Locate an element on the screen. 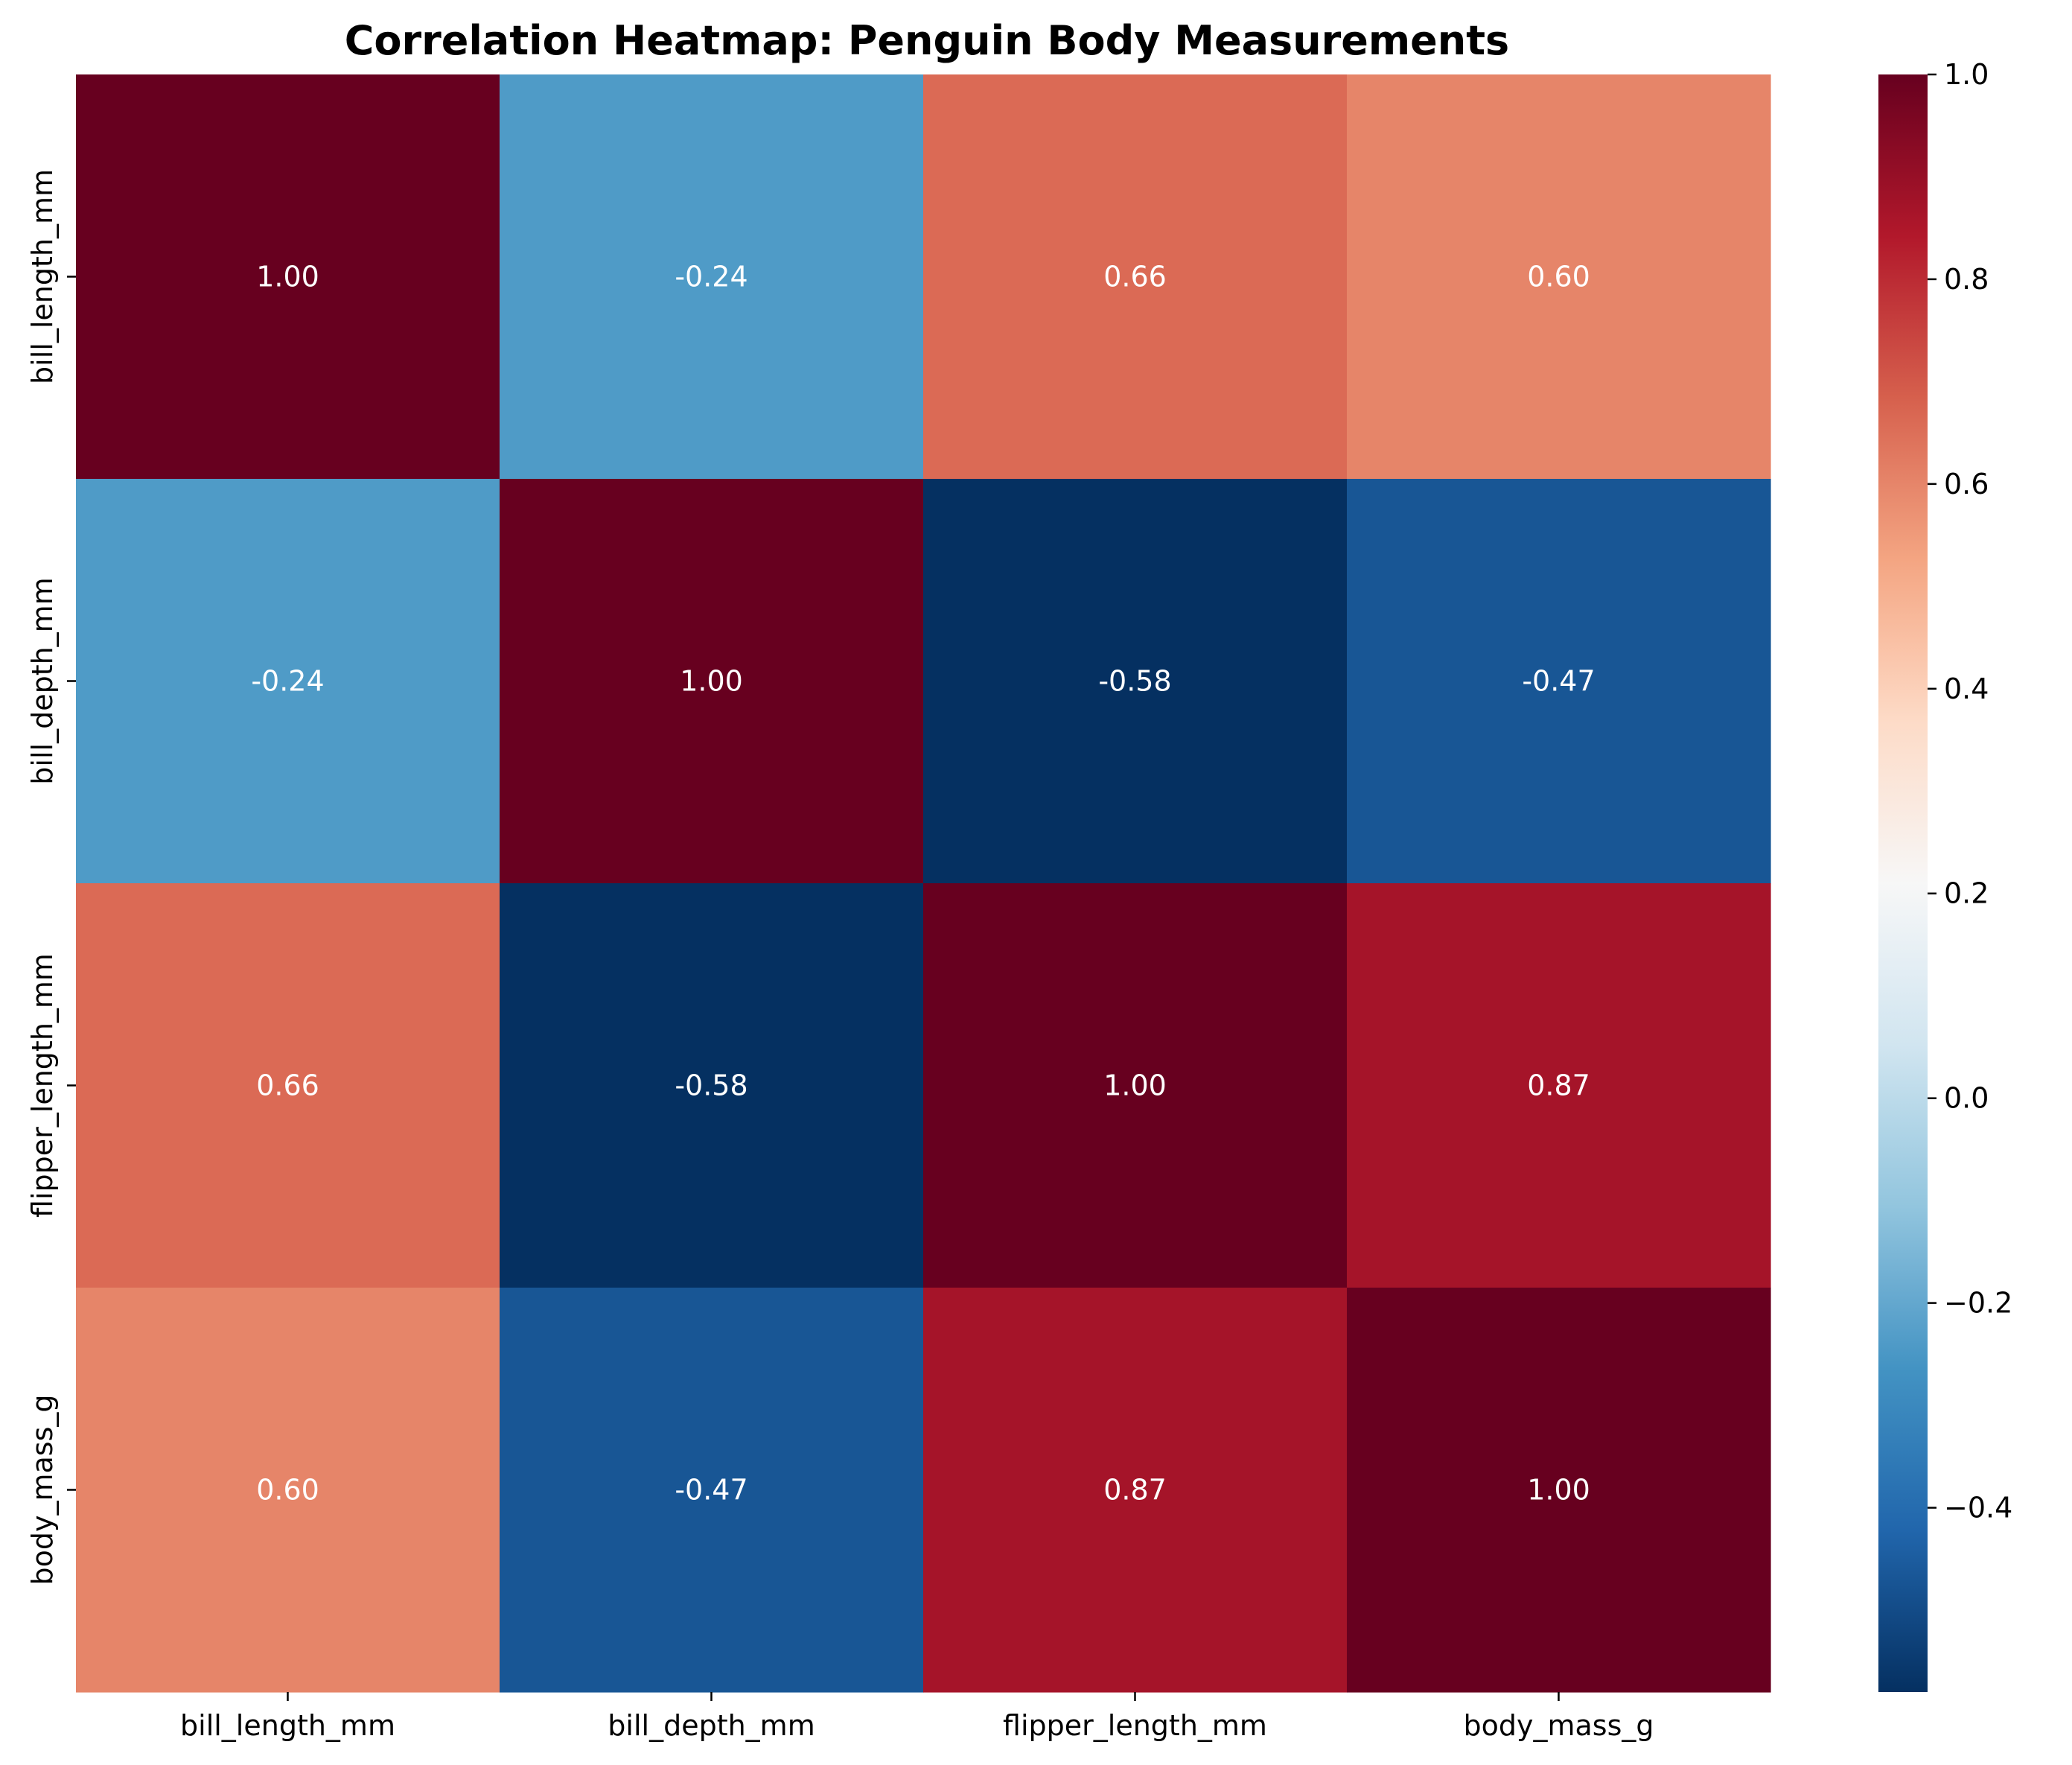 This screenshot has width=2072, height=1765. colorbar-tick-label: 0.0 is located at coordinates (1966, 1098).